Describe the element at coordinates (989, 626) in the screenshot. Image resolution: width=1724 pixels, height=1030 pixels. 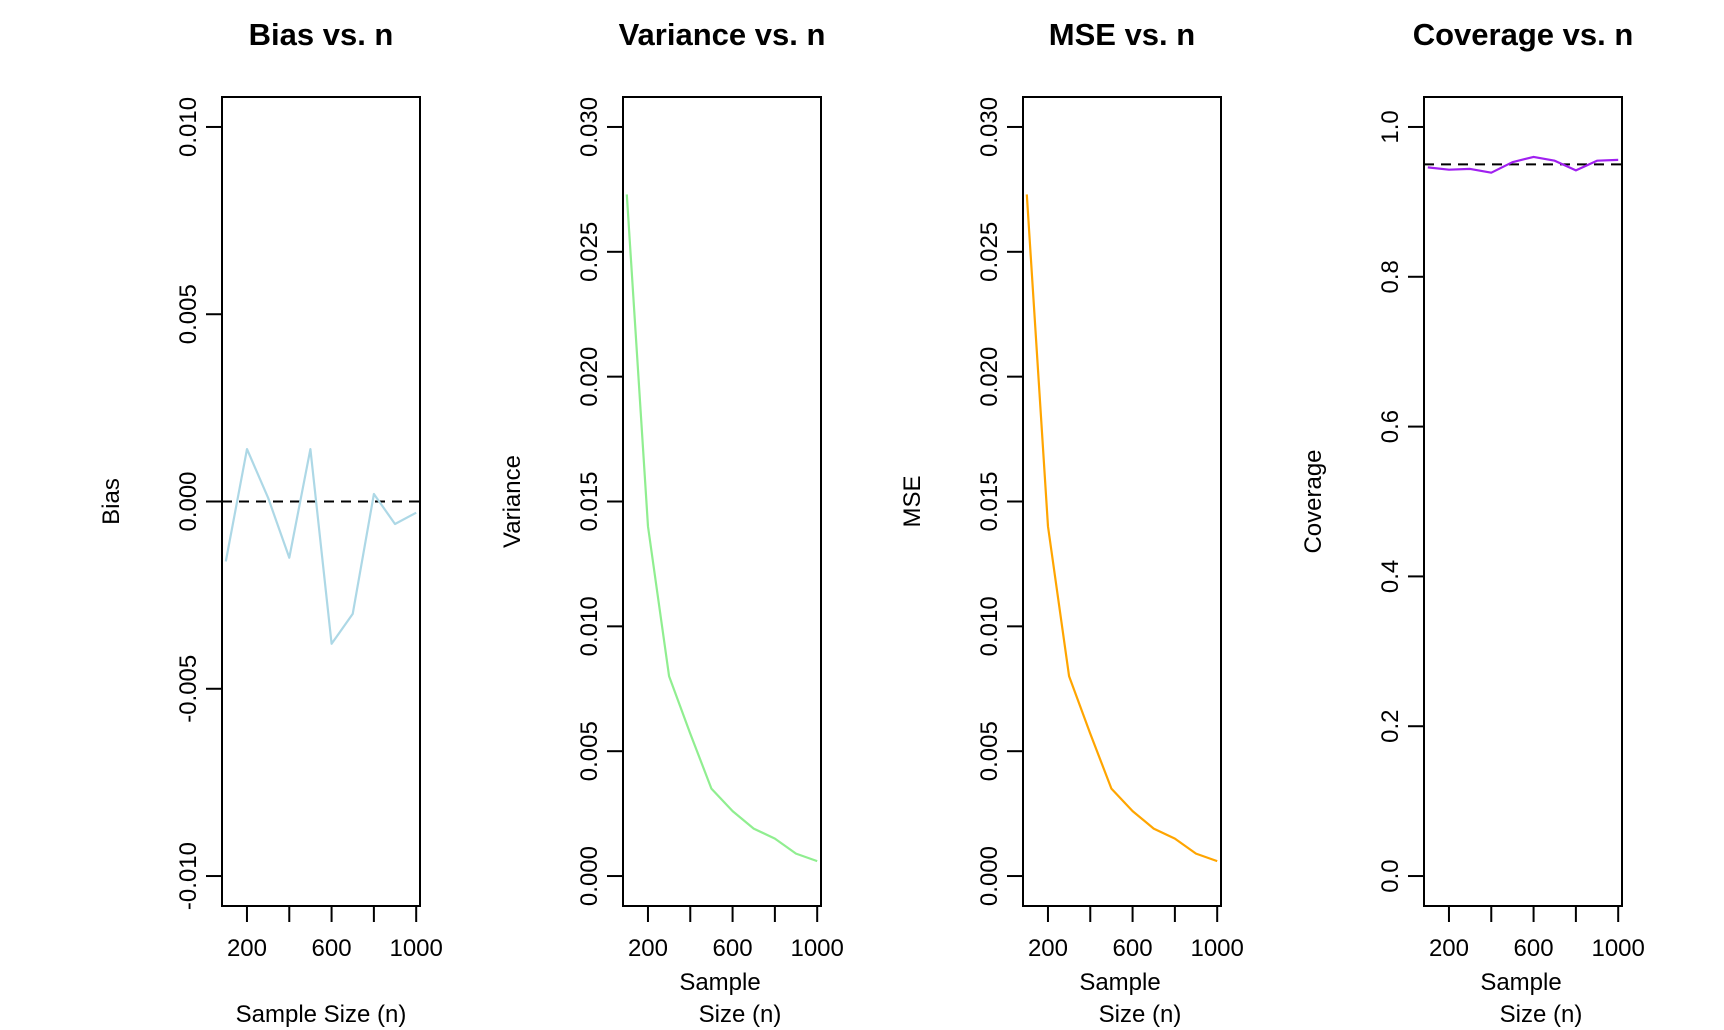
I see `mse-y-tick-label: 0.010` at that location.